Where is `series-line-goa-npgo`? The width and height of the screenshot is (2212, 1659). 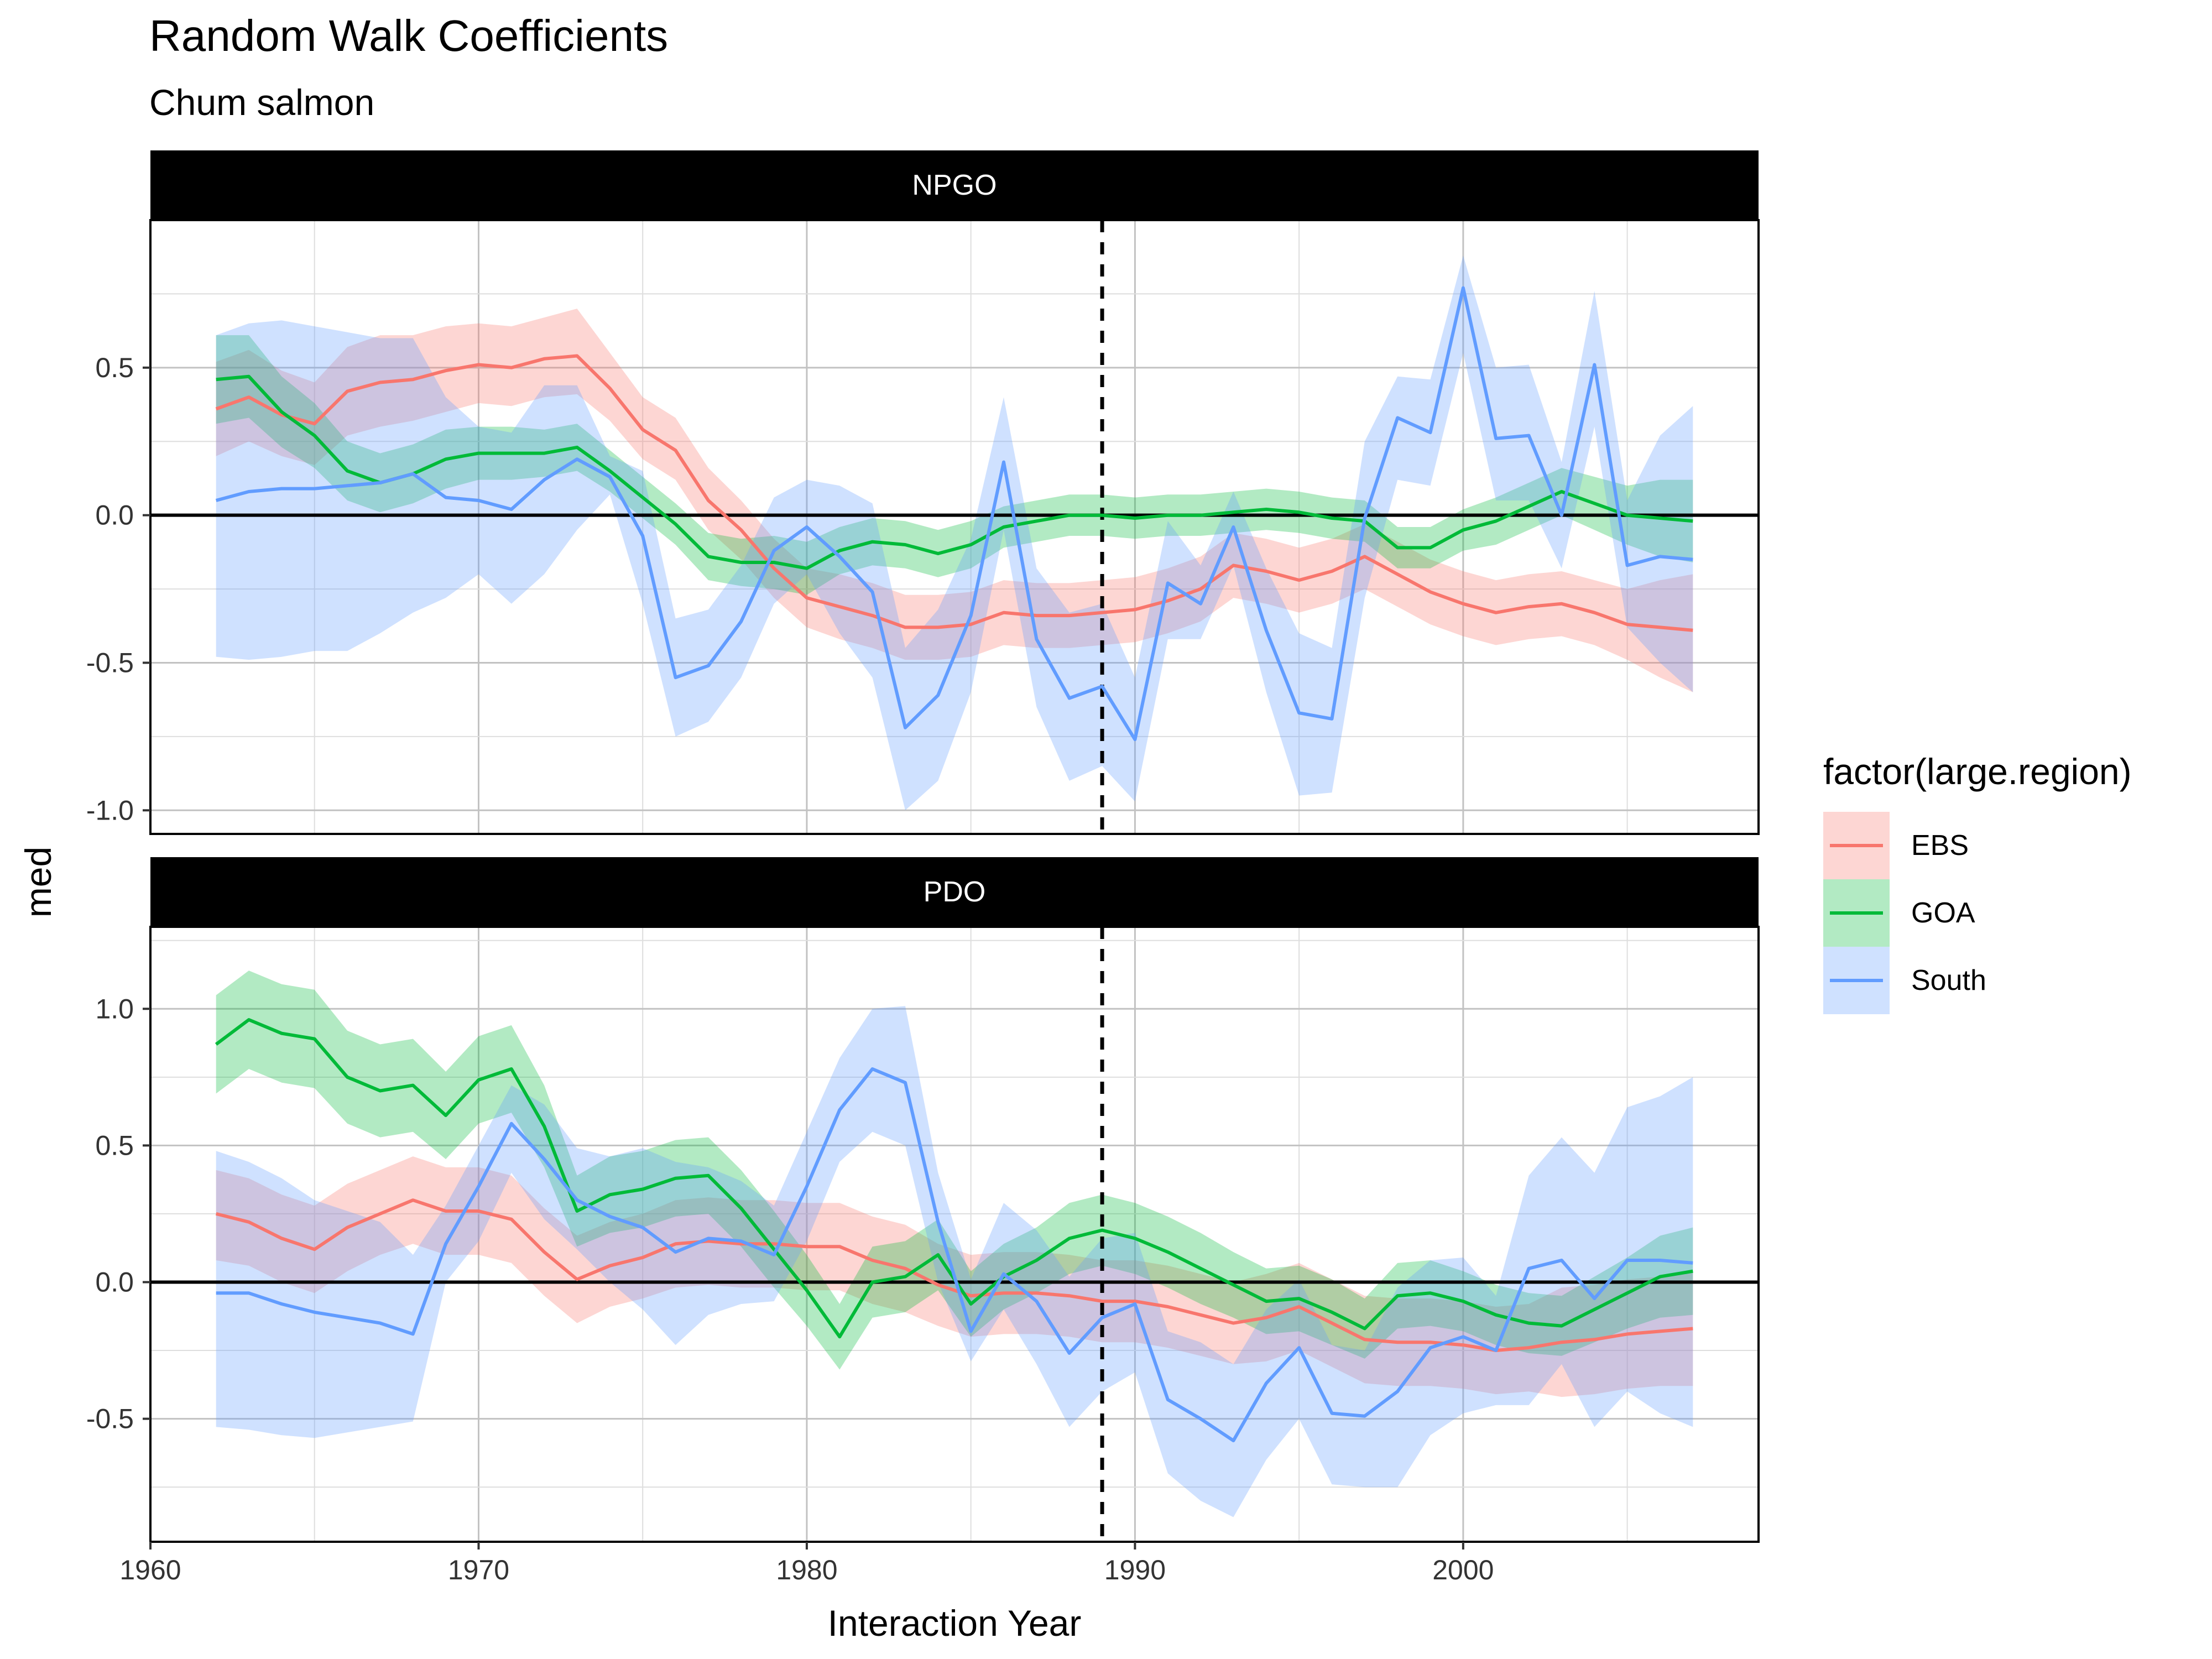 series-line-goa-npgo is located at coordinates (955, 472).